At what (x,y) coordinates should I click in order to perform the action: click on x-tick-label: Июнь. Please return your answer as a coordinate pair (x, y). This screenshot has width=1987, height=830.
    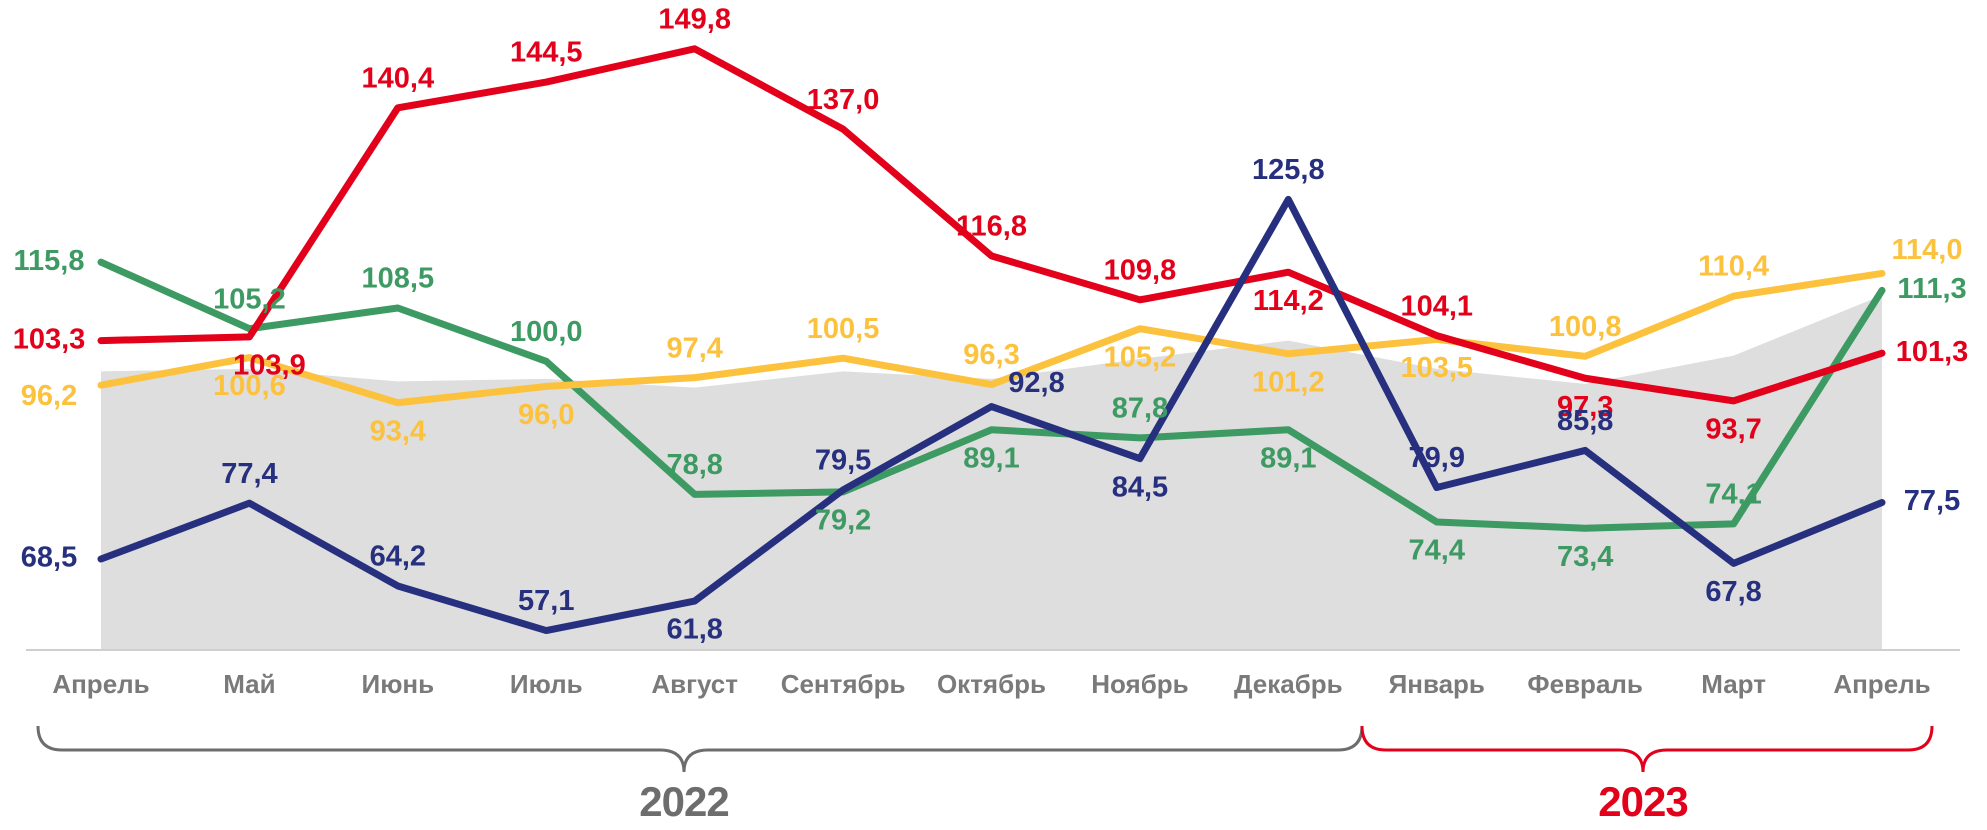
    Looking at the image, I should click on (398, 684).